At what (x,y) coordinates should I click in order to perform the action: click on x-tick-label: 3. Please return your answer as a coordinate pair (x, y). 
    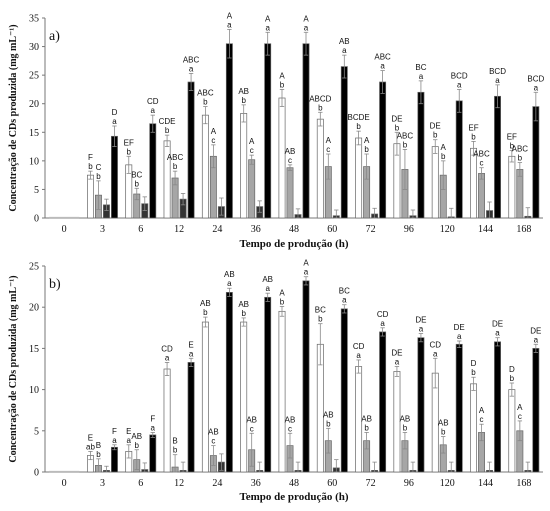
    Looking at the image, I should click on (102, 483).